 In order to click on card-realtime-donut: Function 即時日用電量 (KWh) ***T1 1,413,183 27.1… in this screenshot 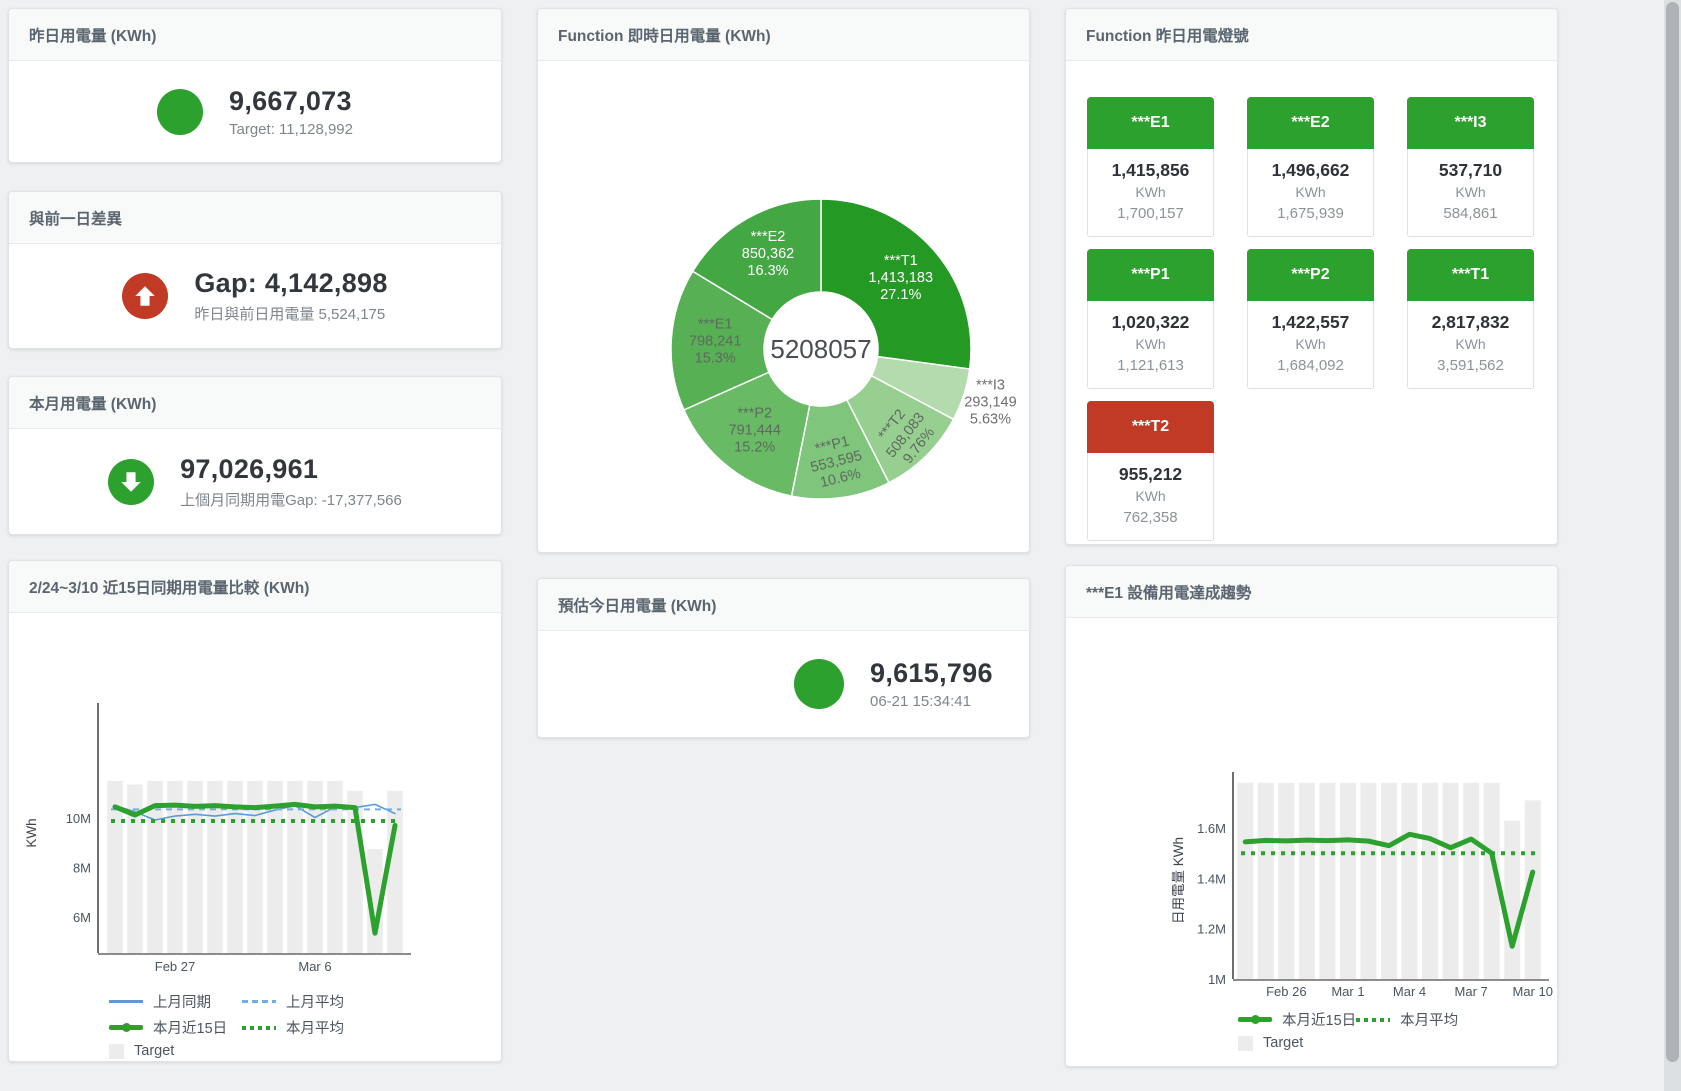, I will do `click(783, 280)`.